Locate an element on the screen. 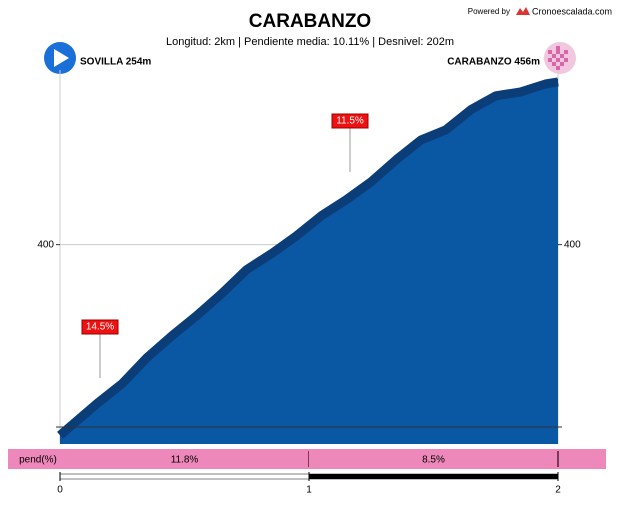  x-tick-label: 1 is located at coordinates (309, 490).